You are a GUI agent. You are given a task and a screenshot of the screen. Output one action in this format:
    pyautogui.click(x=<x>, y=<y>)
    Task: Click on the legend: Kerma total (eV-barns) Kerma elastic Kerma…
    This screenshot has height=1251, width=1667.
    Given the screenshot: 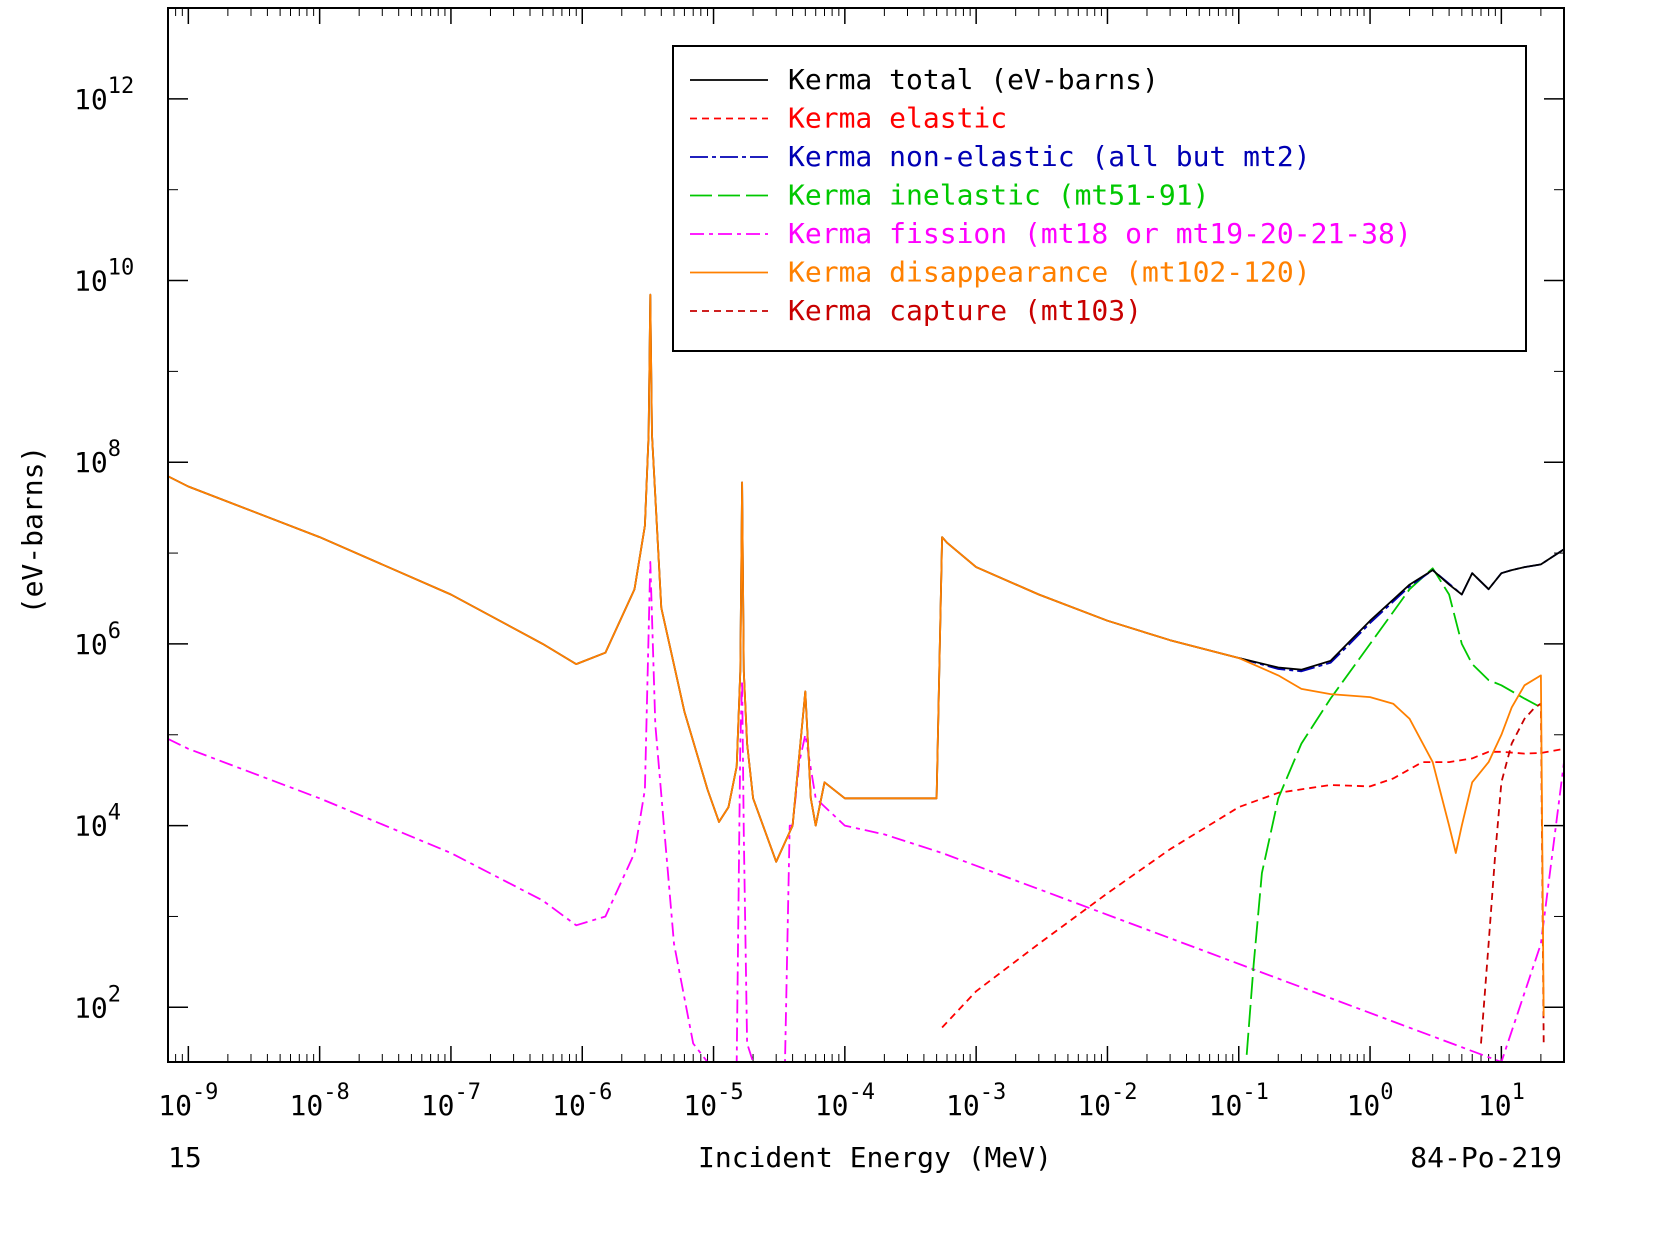 What is the action you would take?
    pyautogui.click(x=1099, y=198)
    